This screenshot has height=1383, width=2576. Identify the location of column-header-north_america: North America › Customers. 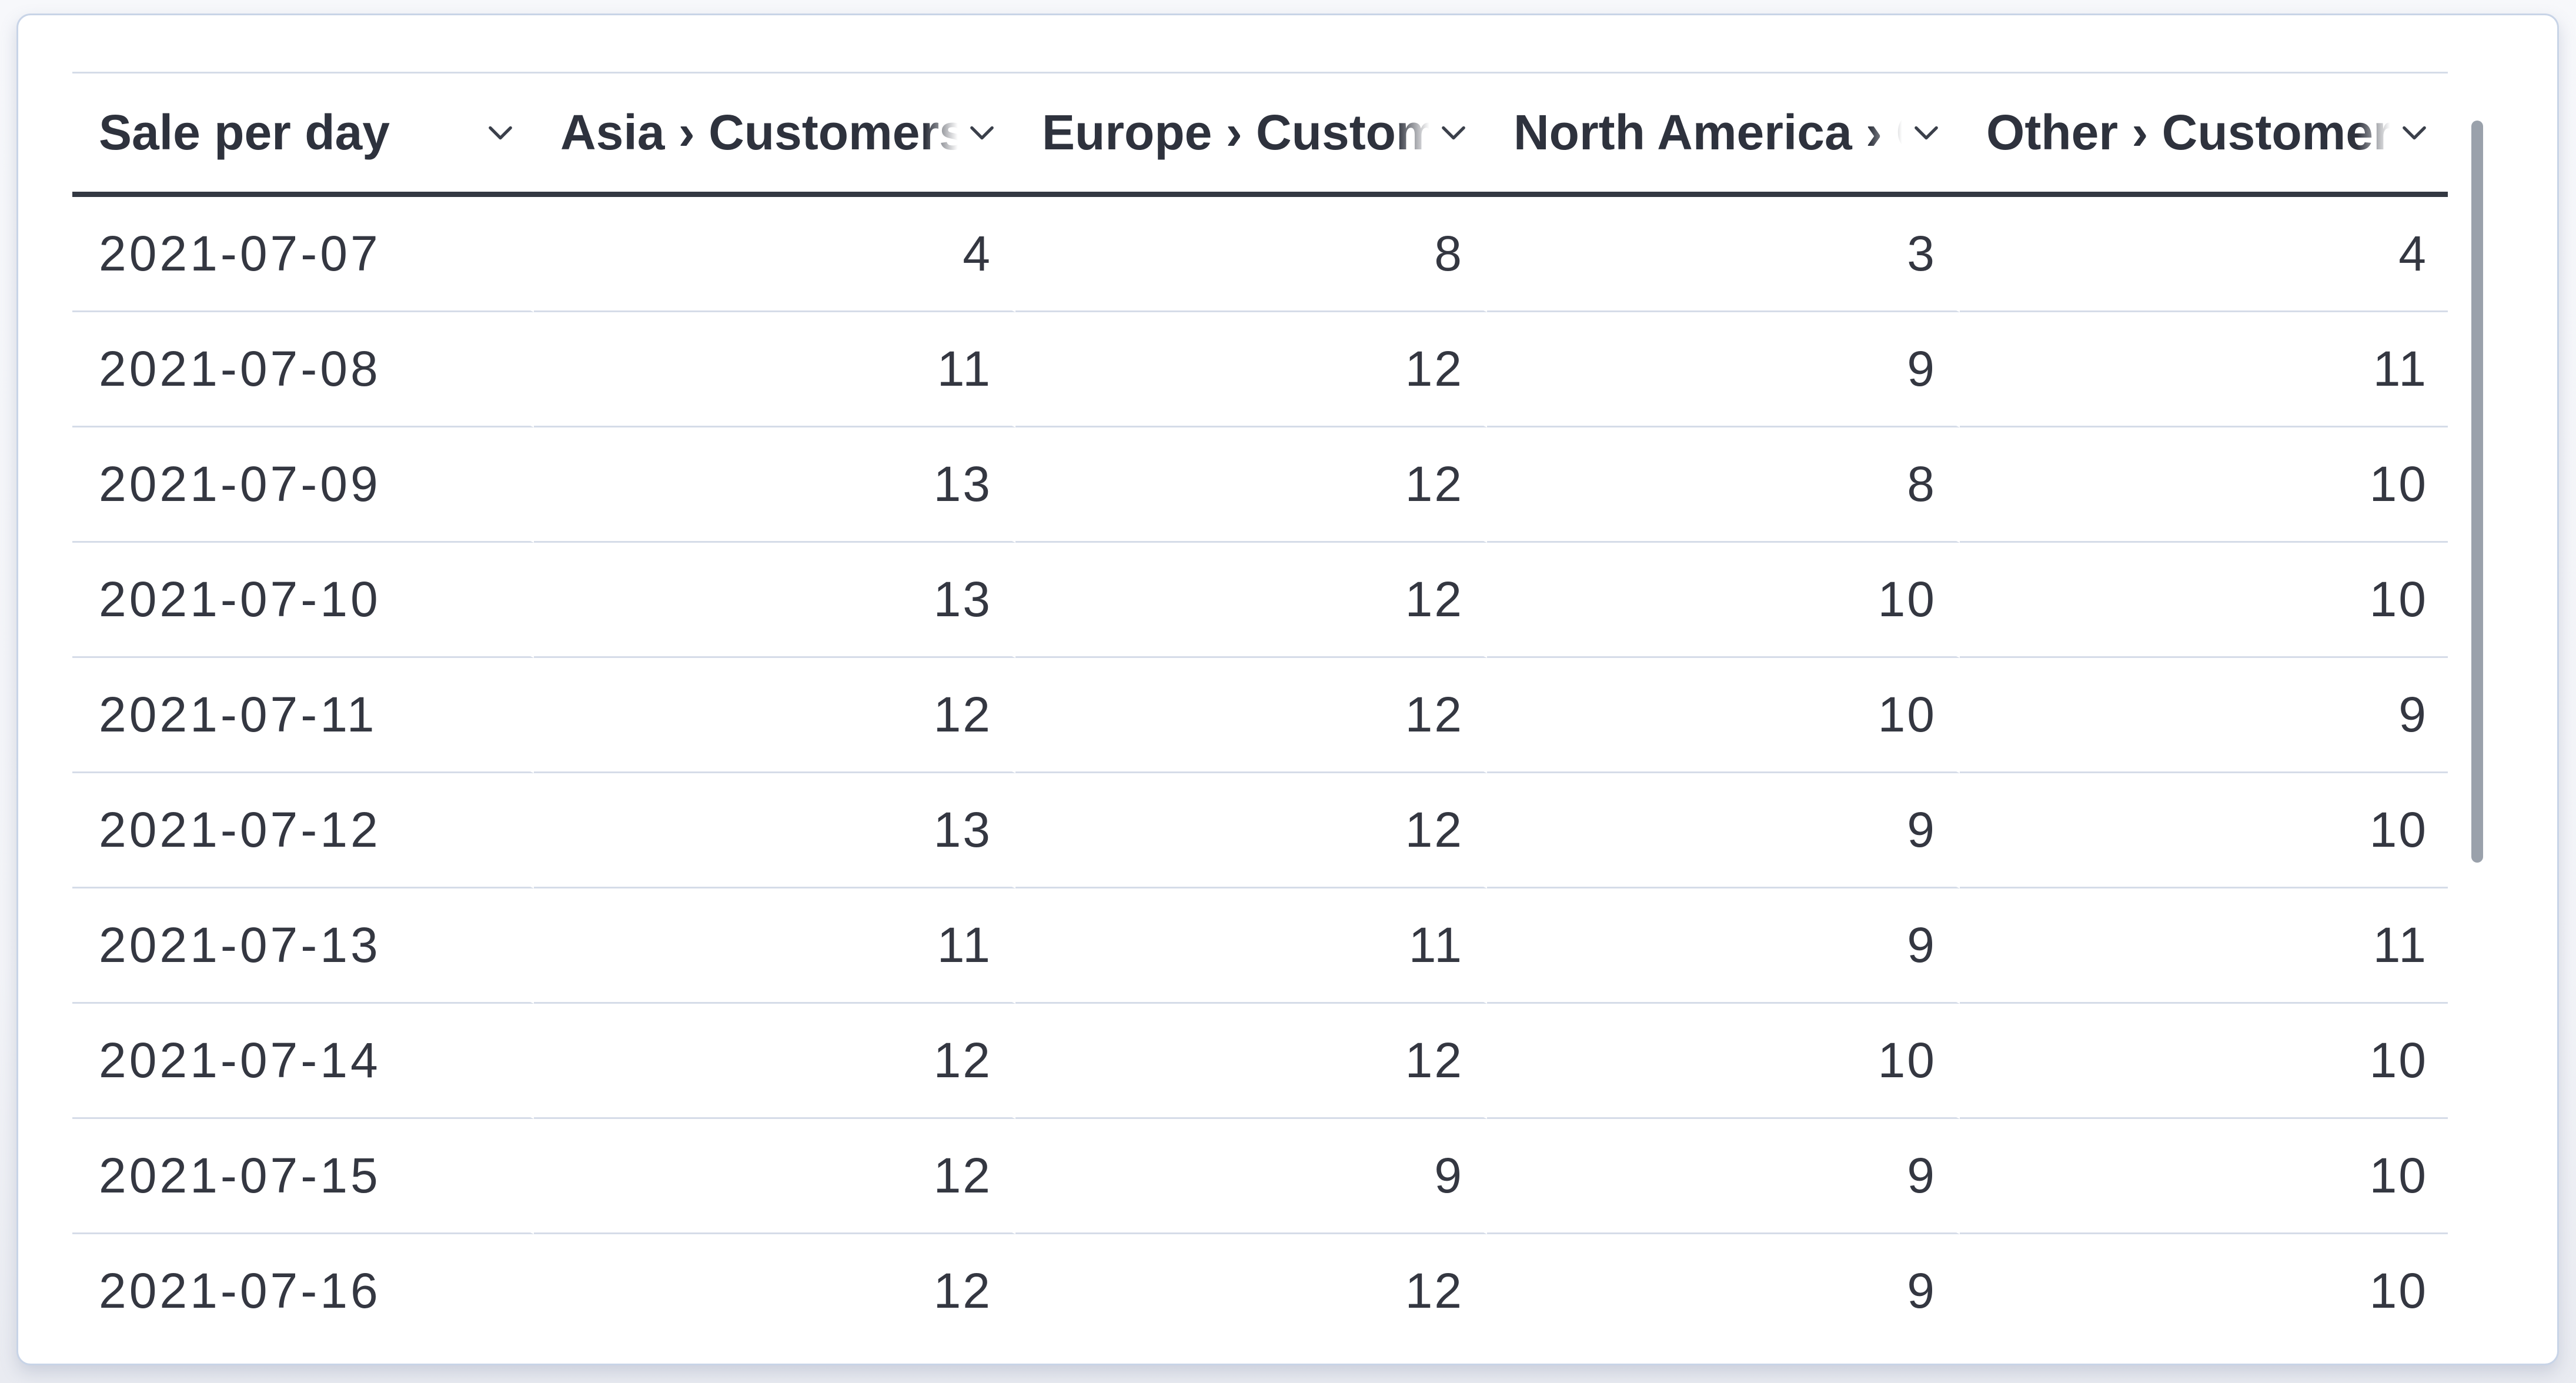
(1723, 134).